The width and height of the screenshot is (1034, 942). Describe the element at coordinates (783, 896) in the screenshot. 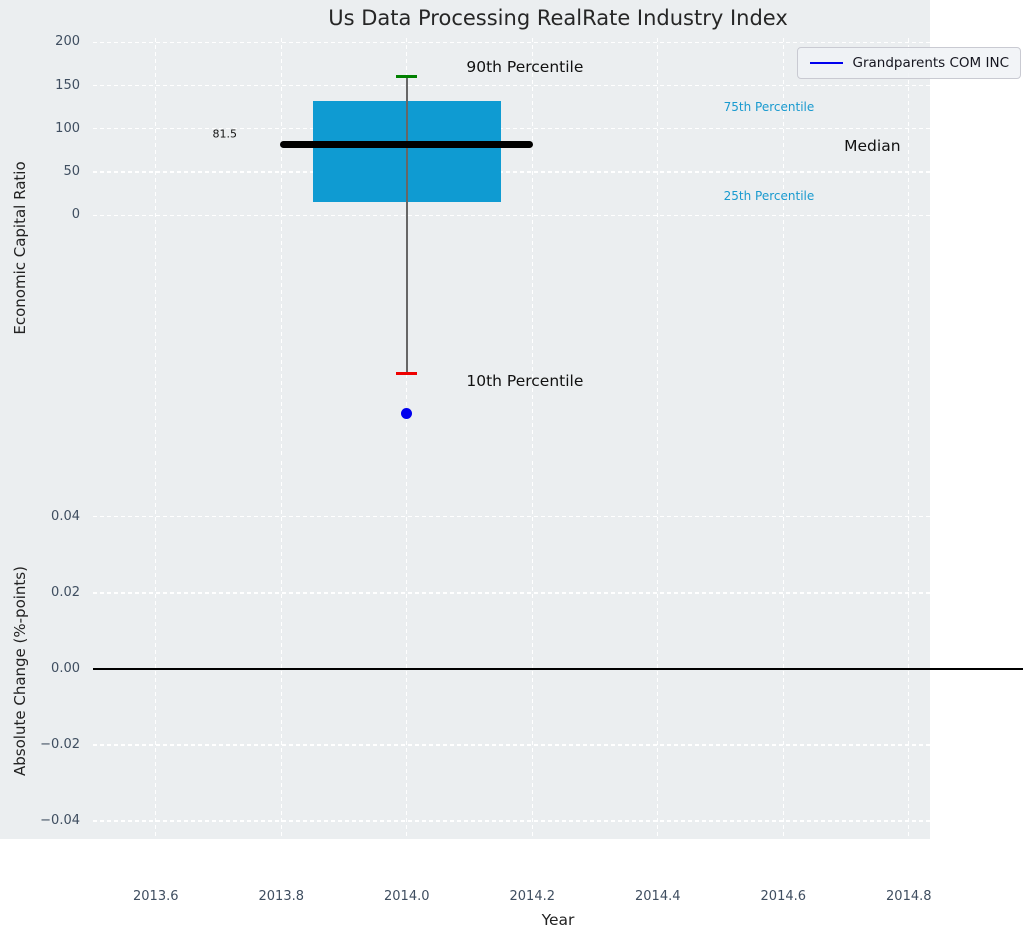

I see `x-tick-label: 2014.6` at that location.